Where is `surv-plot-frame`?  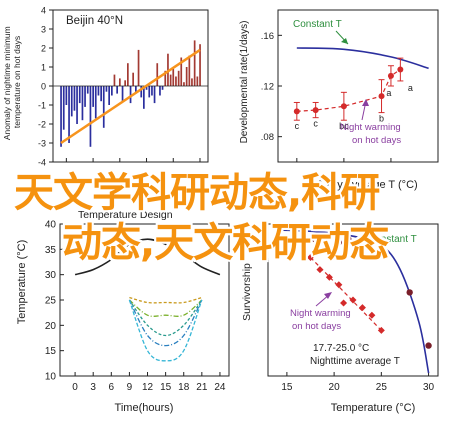 surv-plot-frame is located at coordinates (353, 300).